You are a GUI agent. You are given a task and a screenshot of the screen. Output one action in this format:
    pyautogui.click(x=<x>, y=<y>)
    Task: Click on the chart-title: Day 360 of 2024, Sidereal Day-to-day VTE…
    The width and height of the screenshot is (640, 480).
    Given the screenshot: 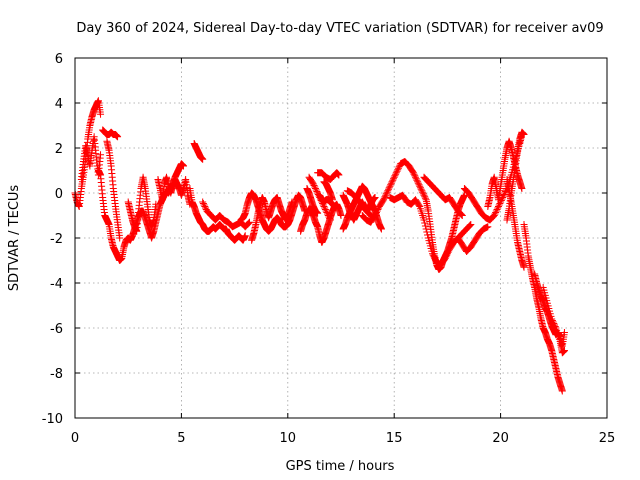 What is the action you would take?
    pyautogui.click(x=339, y=28)
    